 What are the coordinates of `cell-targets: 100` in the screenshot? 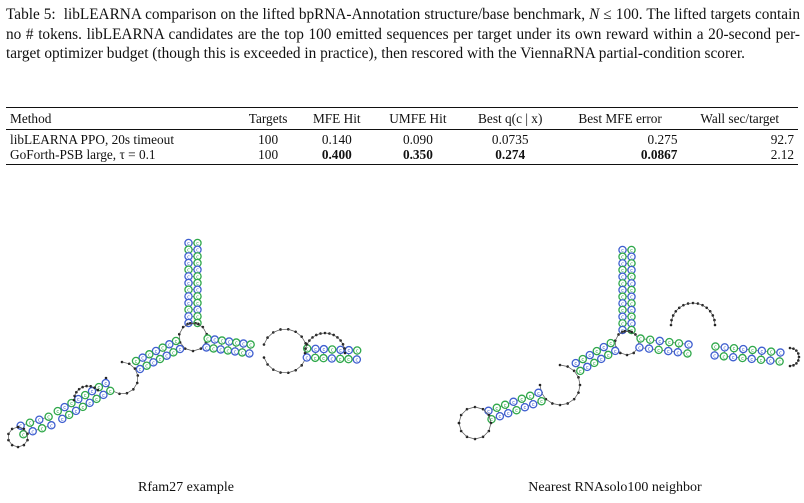 It's located at (268, 139).